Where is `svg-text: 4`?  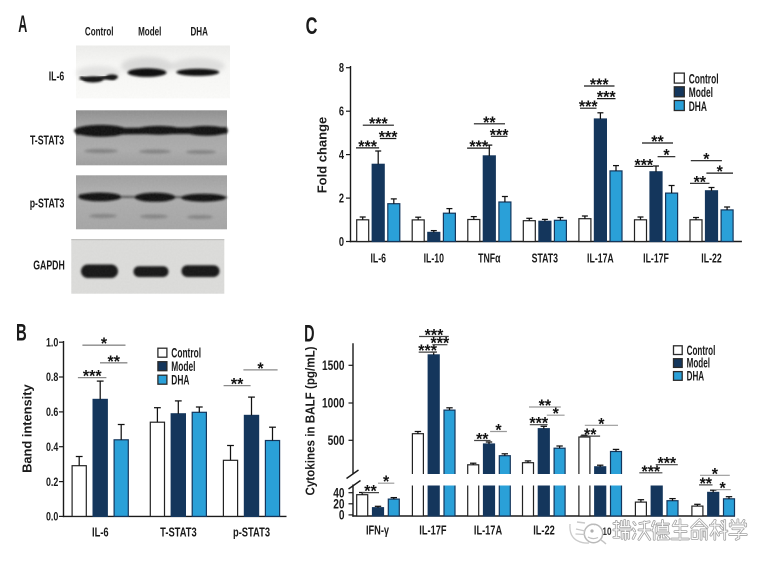 svg-text: 4 is located at coordinates (342, 156).